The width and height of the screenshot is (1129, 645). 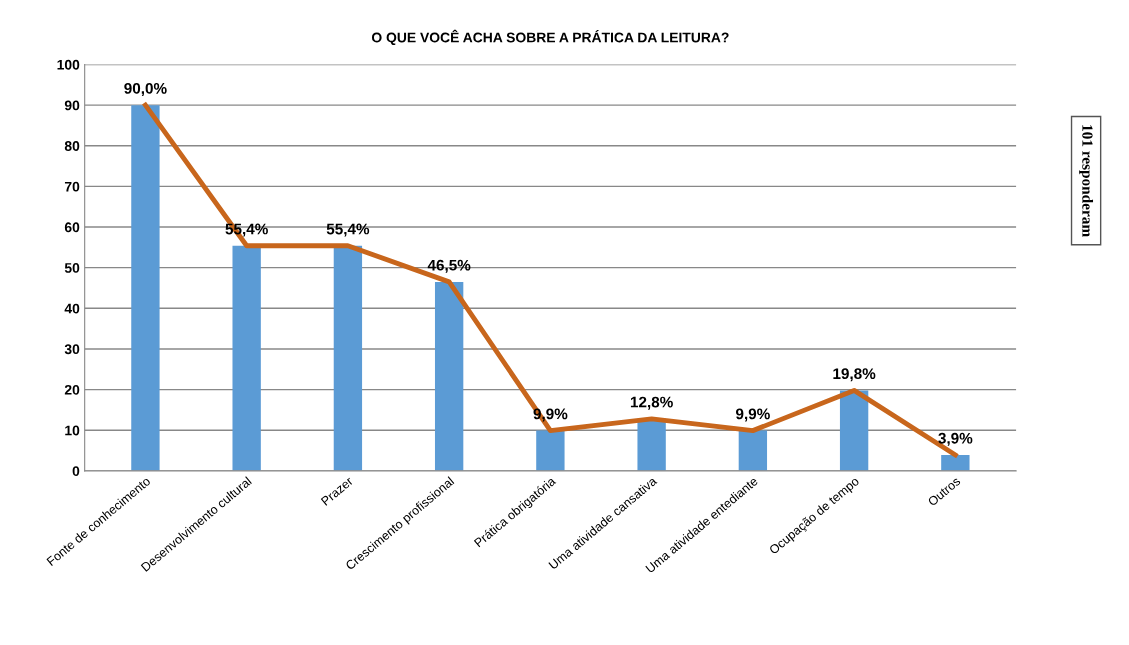 What do you see at coordinates (72, 308) in the screenshot?
I see `y-tick-label: 40` at bounding box center [72, 308].